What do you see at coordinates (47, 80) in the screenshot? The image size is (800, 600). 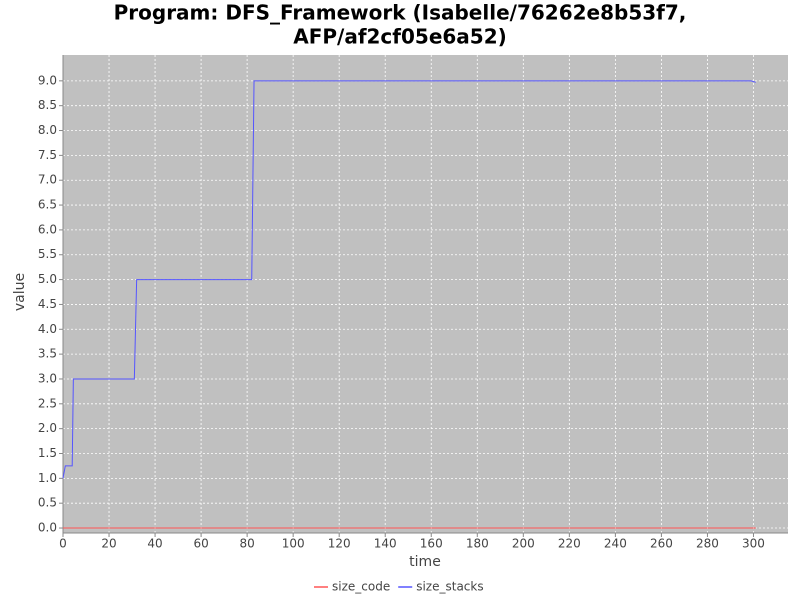 I see `y-tick-label: 9.0` at bounding box center [47, 80].